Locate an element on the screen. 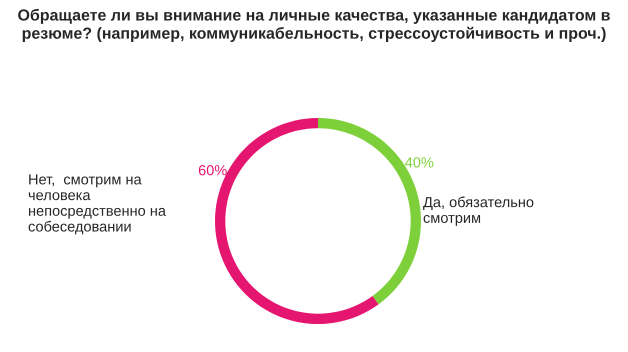 The width and height of the screenshot is (628, 352). chart-title: Обращаете ли вы внимание на личные качества, указанные кандидатом в резюме? (например, коммуникабельность, стрессоустойчивость и проч.) is located at coordinates (314, 25).